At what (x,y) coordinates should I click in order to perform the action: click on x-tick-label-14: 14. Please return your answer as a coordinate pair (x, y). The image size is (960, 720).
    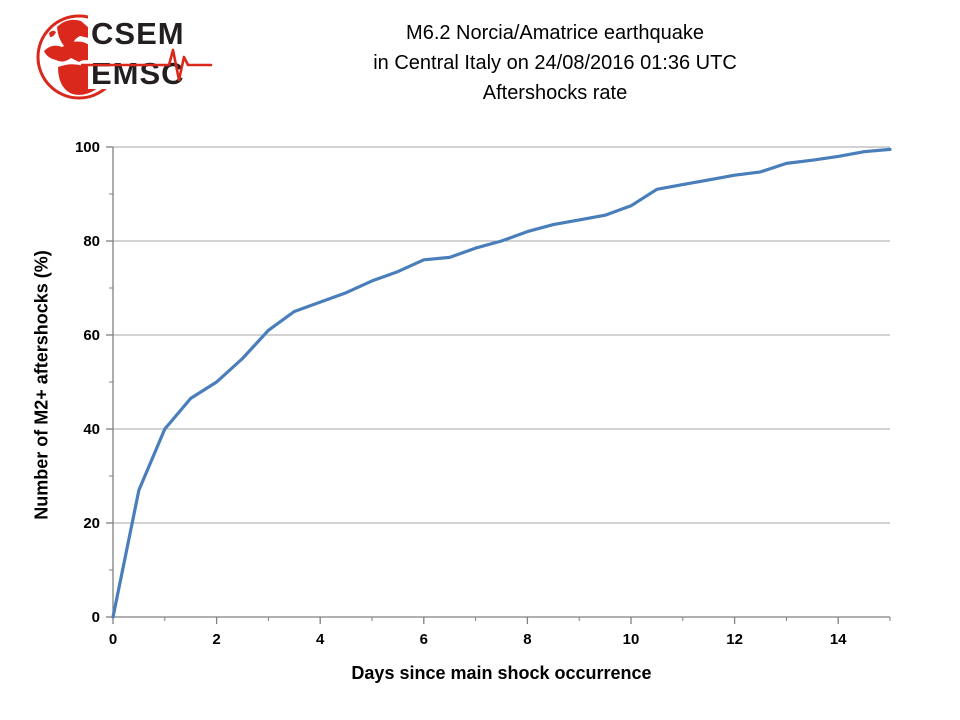
    Looking at the image, I should click on (838, 639).